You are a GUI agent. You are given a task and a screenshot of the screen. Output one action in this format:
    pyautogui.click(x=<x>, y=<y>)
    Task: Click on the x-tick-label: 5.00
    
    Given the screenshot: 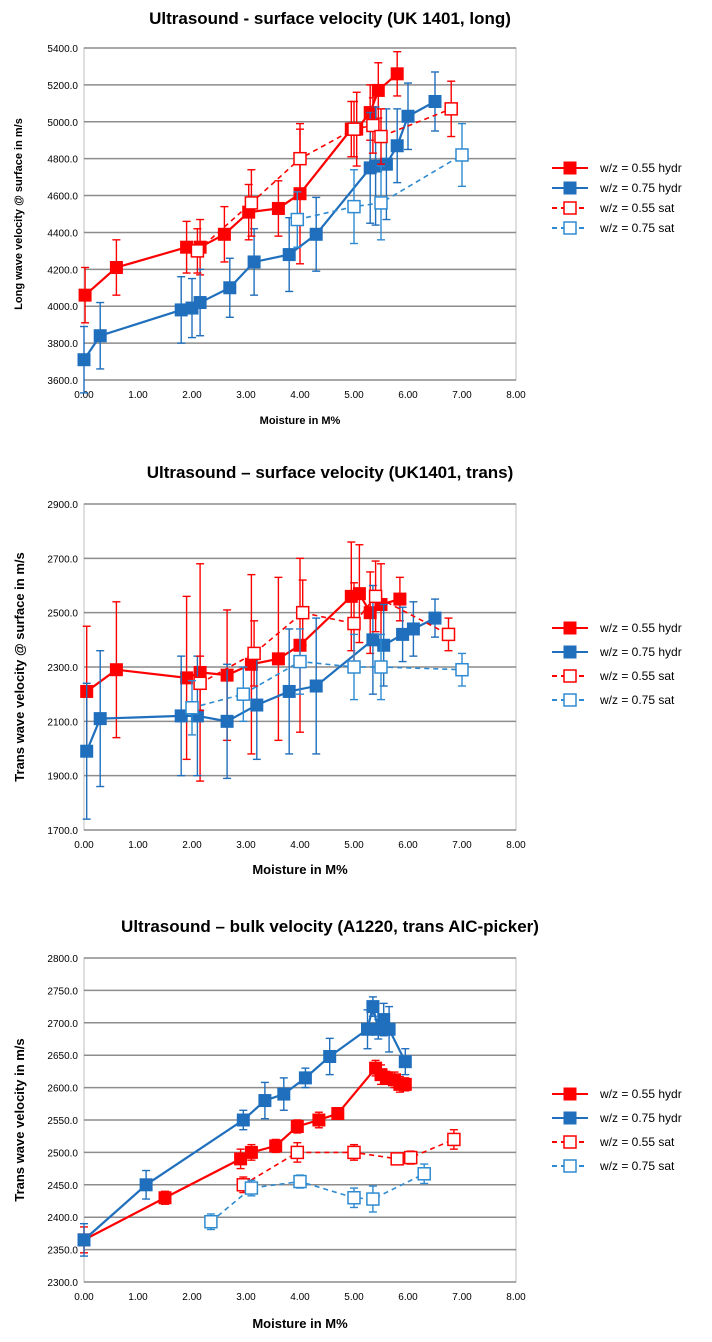 What is the action you would take?
    pyautogui.click(x=354, y=1297)
    